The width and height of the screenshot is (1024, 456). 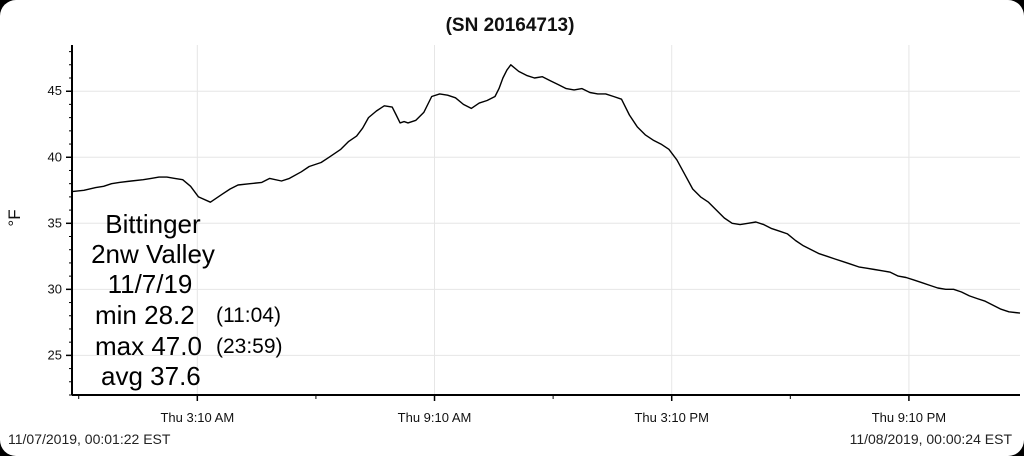 I want to click on y-tick-label: 30, so click(x=55, y=288).